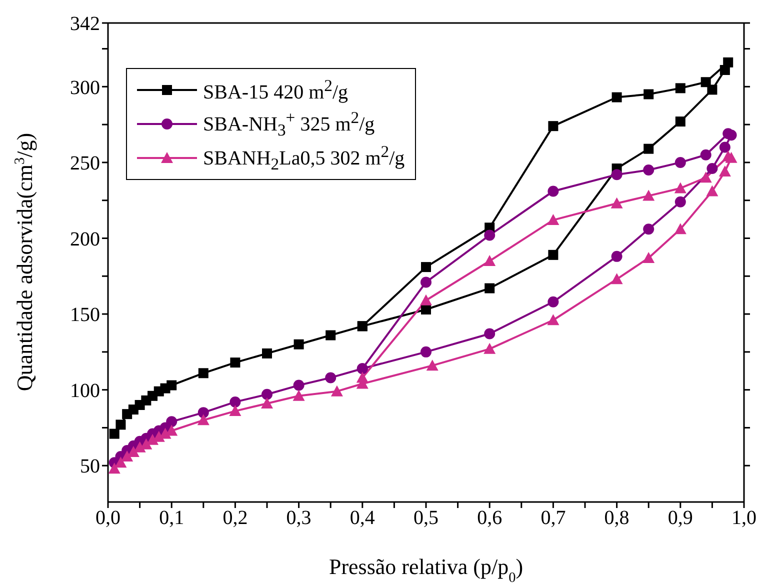 The image size is (763, 584). I want to click on legend-label: SBA-15 420 m$^{2}$/g, so click(275, 90).